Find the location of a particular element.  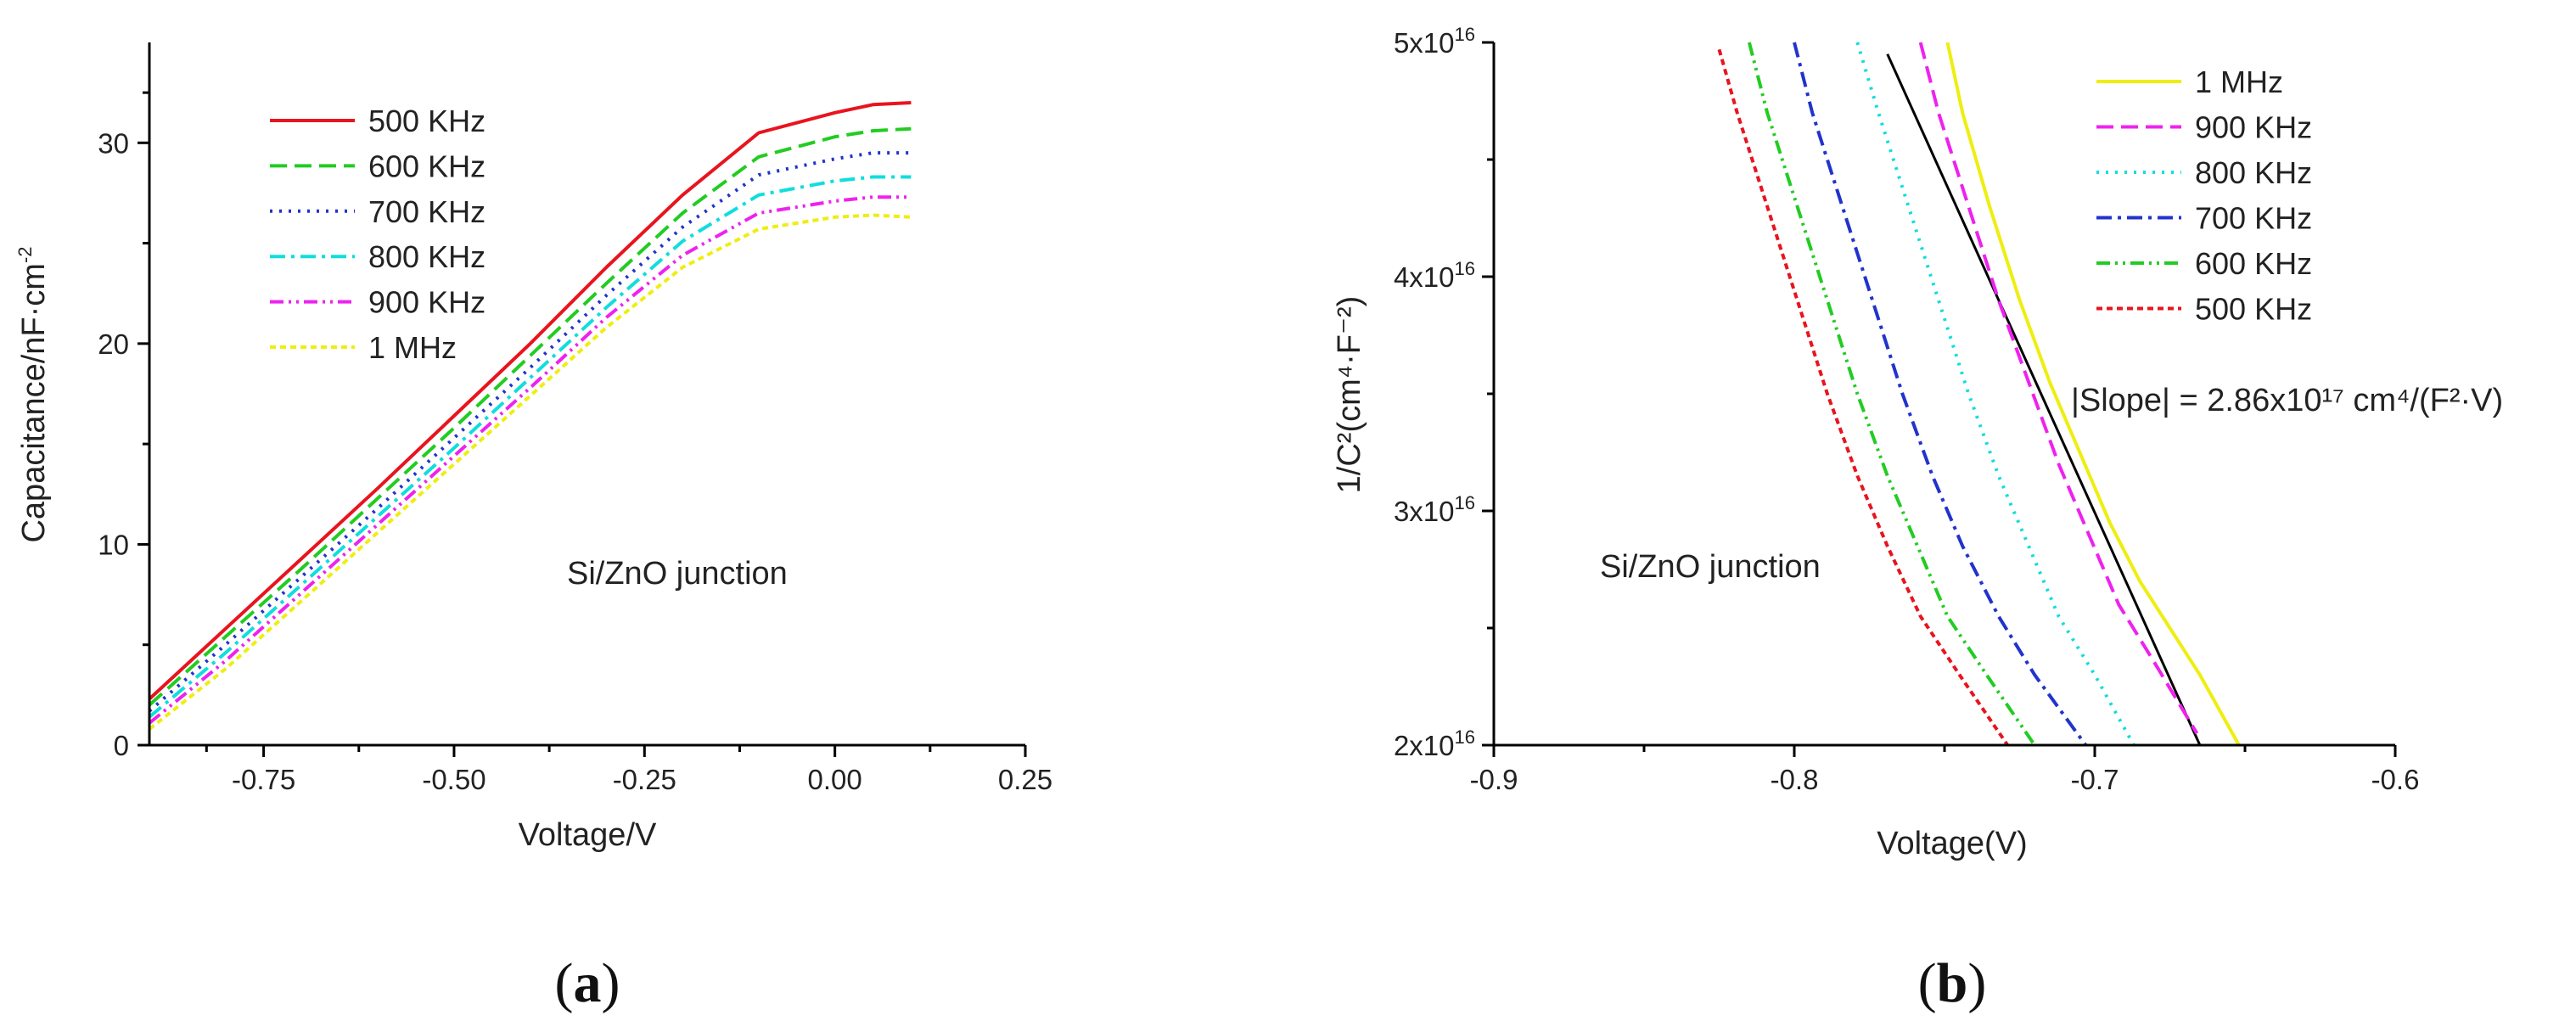

panel-b-letter: b is located at coordinates (1952, 983).